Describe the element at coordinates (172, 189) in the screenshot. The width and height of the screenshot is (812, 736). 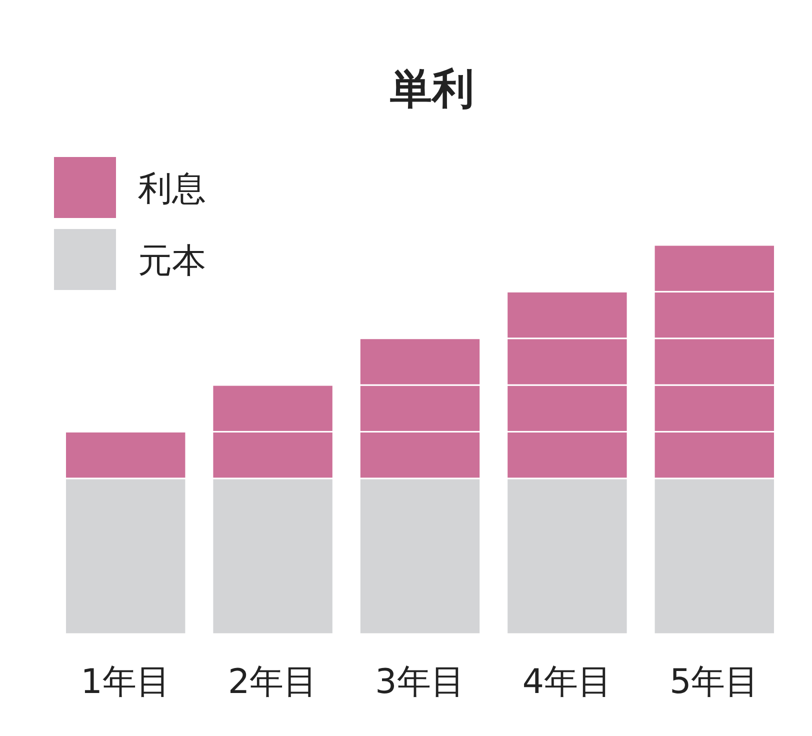
I see `legend-label: 利息` at that location.